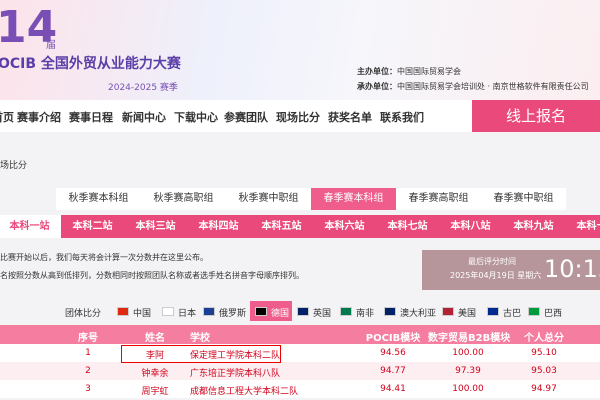 The width and height of the screenshot is (600, 400). What do you see at coordinates (402, 117) in the screenshot?
I see `nav-item: 联系我们` at bounding box center [402, 117].